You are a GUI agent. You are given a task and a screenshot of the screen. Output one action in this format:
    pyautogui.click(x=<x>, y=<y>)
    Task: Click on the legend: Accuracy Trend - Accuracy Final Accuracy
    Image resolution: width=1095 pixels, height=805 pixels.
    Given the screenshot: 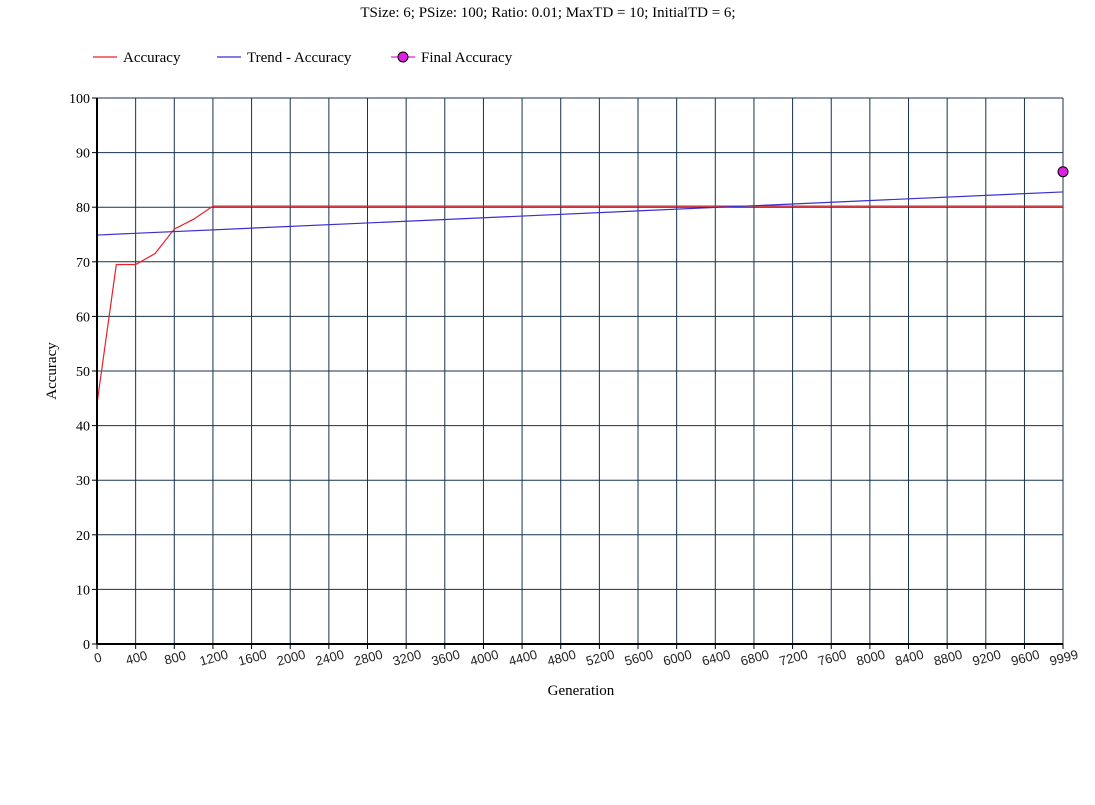 What is the action you would take?
    pyautogui.click(x=303, y=58)
    